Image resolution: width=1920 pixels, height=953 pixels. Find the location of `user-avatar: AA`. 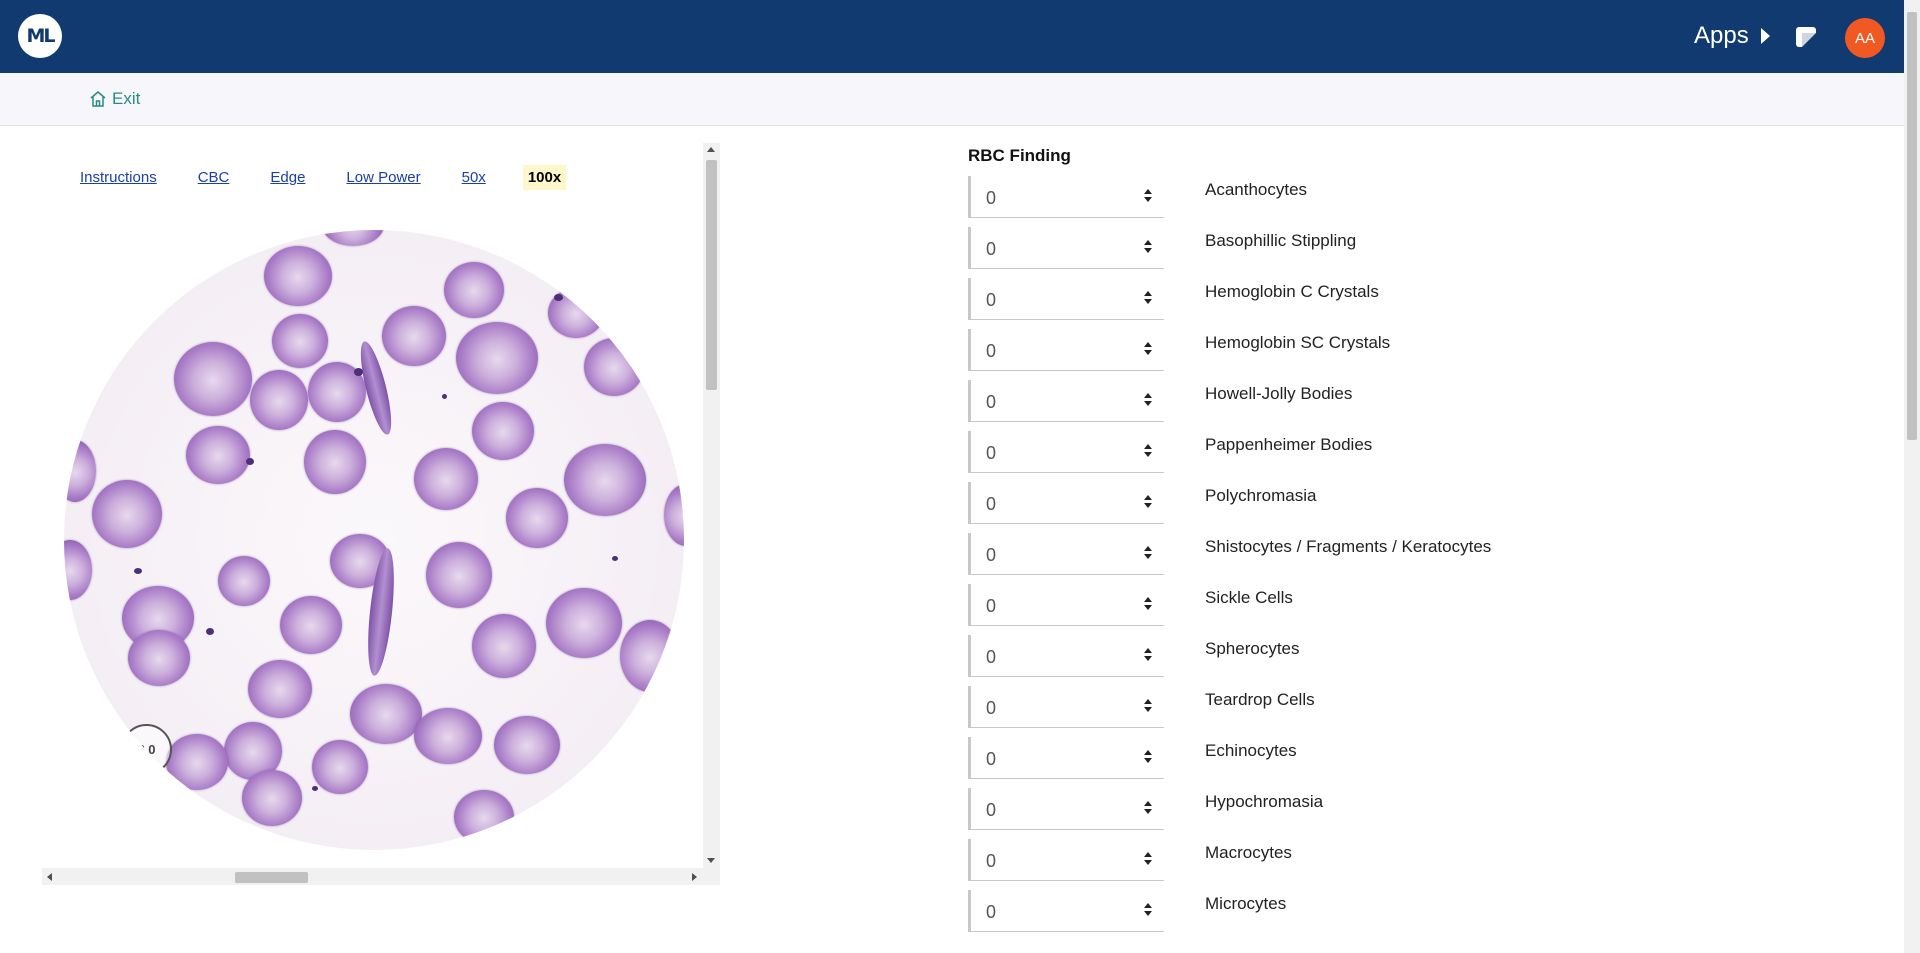

user-avatar: AA is located at coordinates (1865, 38).